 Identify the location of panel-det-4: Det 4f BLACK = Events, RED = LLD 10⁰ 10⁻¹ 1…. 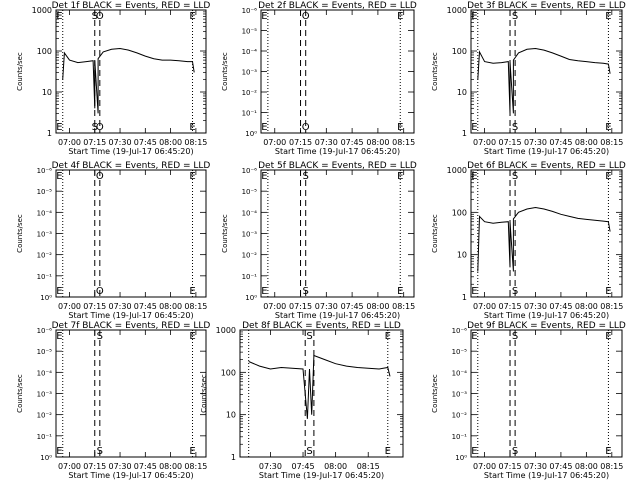
(113, 240).